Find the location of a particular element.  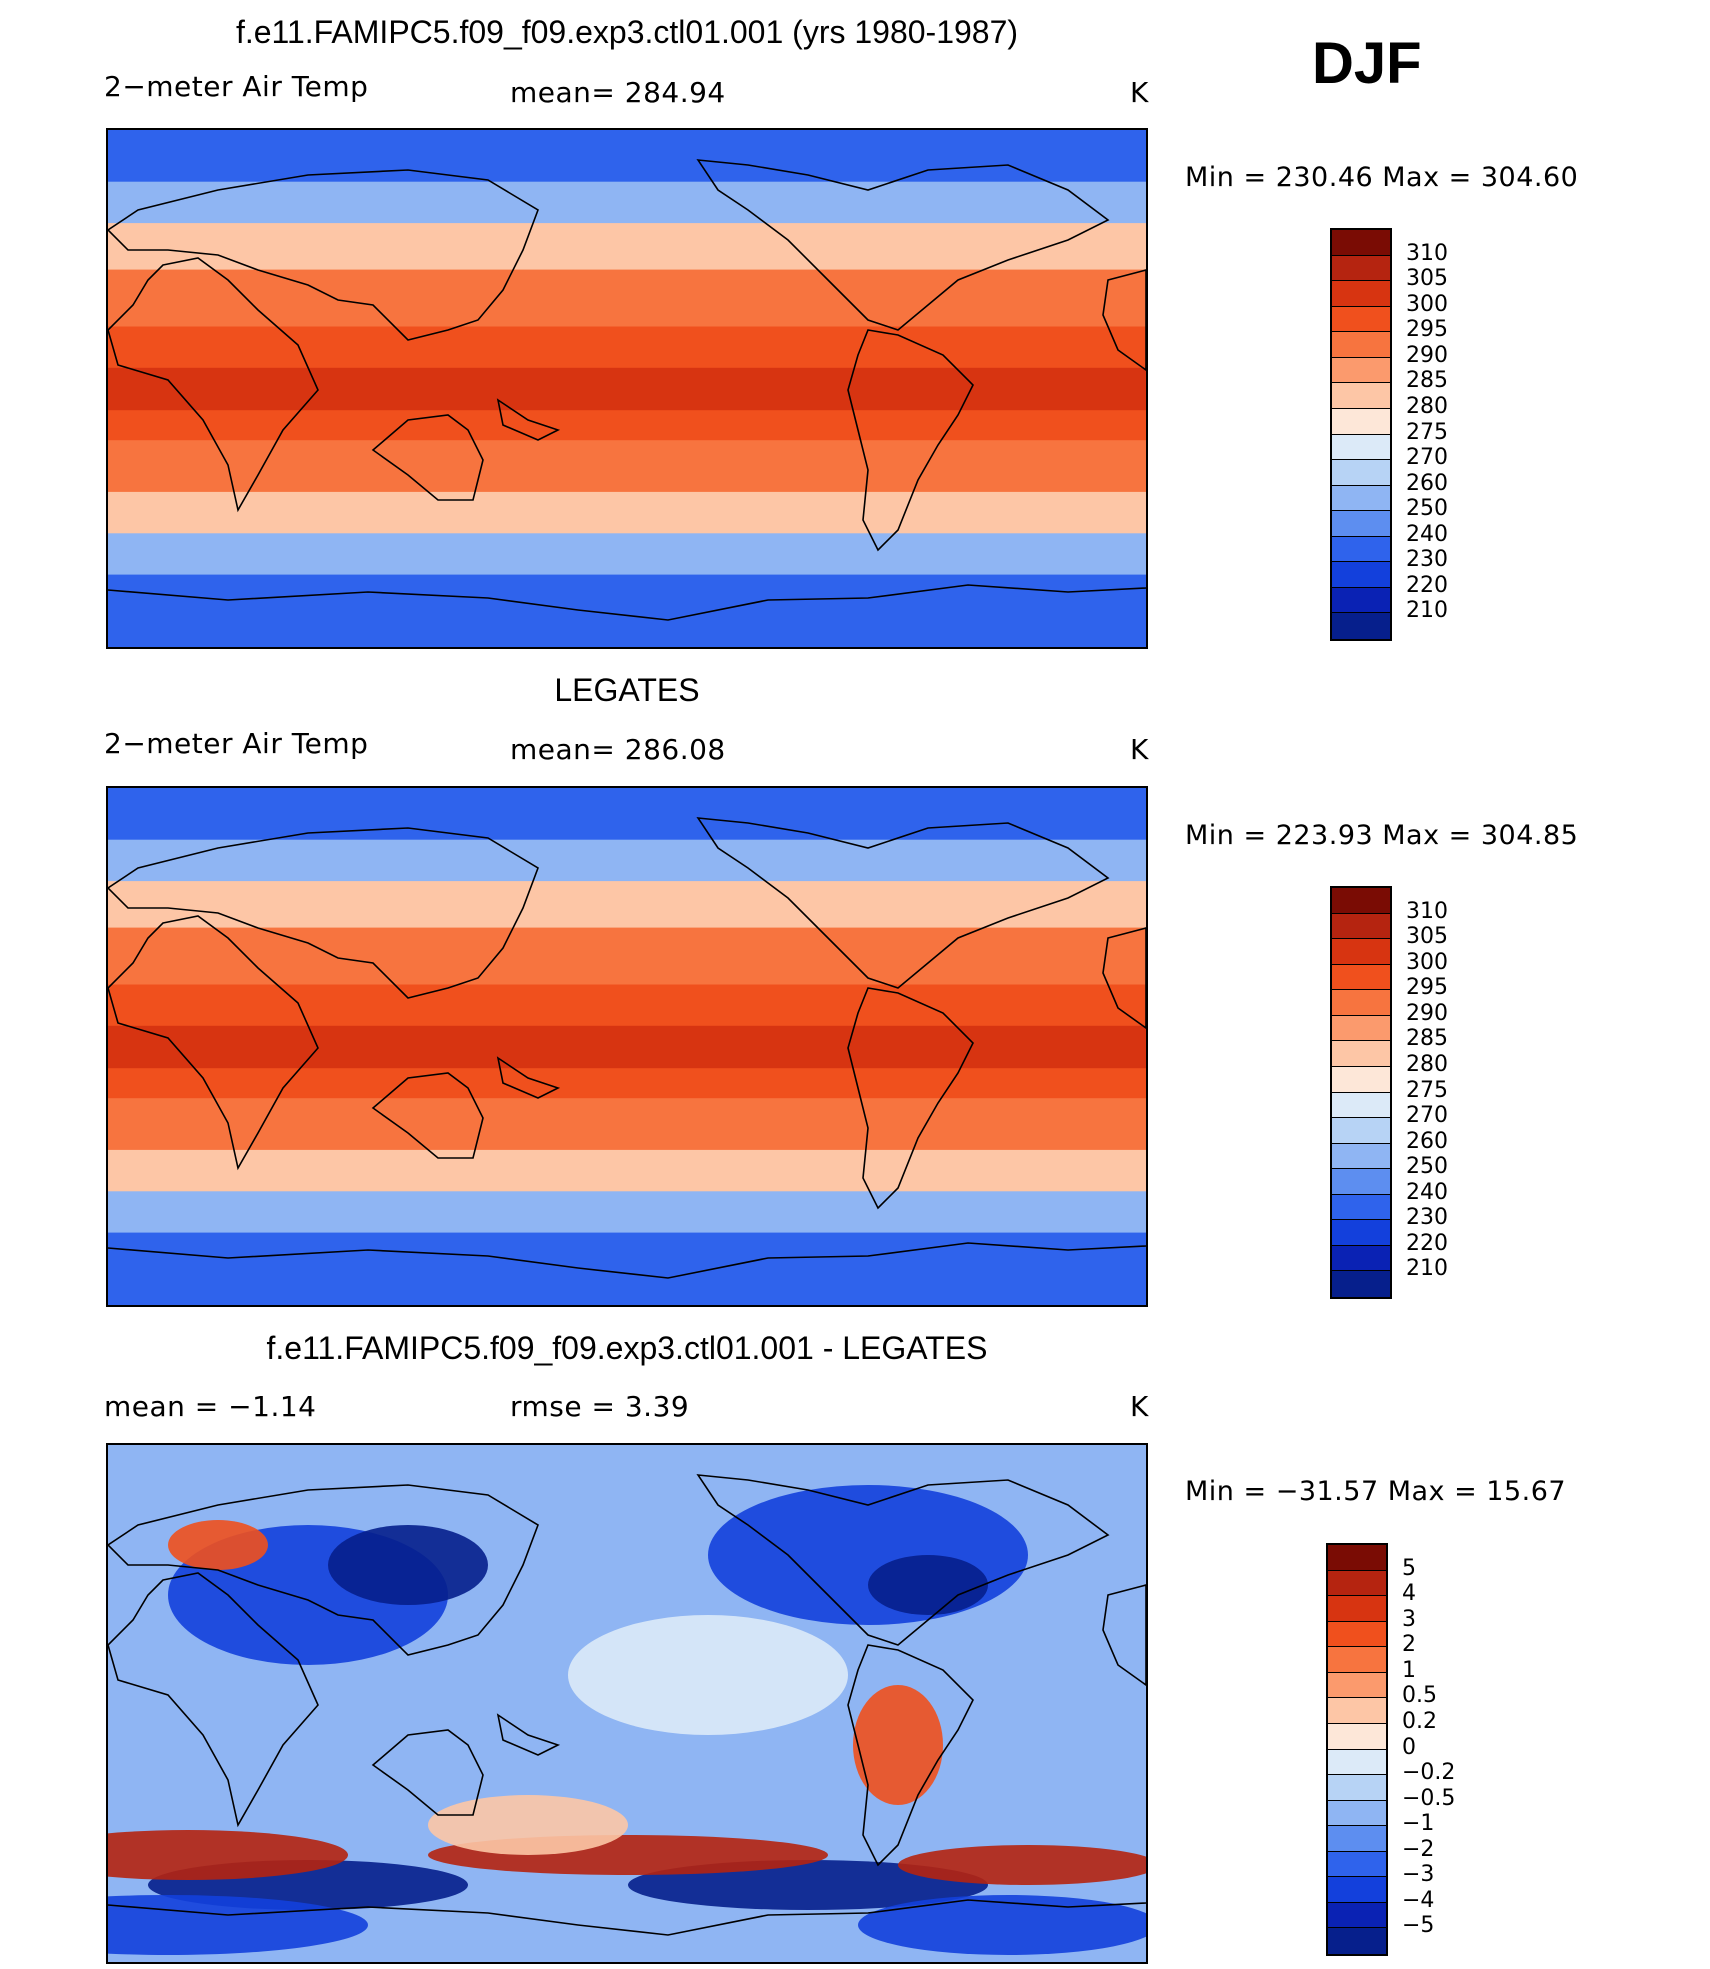

colorbar-tick-label: −3 is located at coordinates (1418, 1875).